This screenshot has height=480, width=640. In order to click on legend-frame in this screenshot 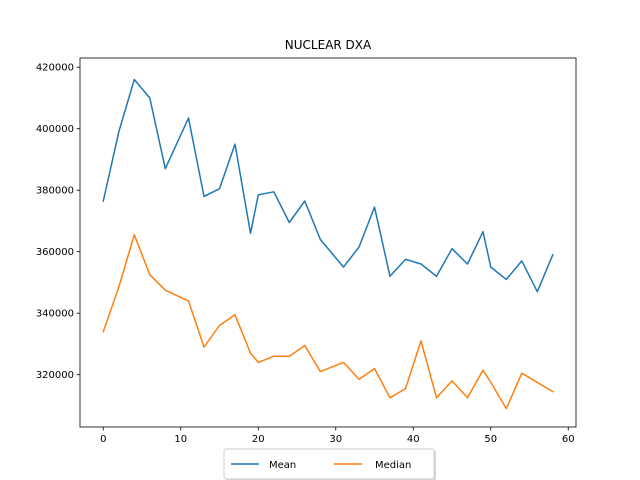, I will do `click(329, 464)`.